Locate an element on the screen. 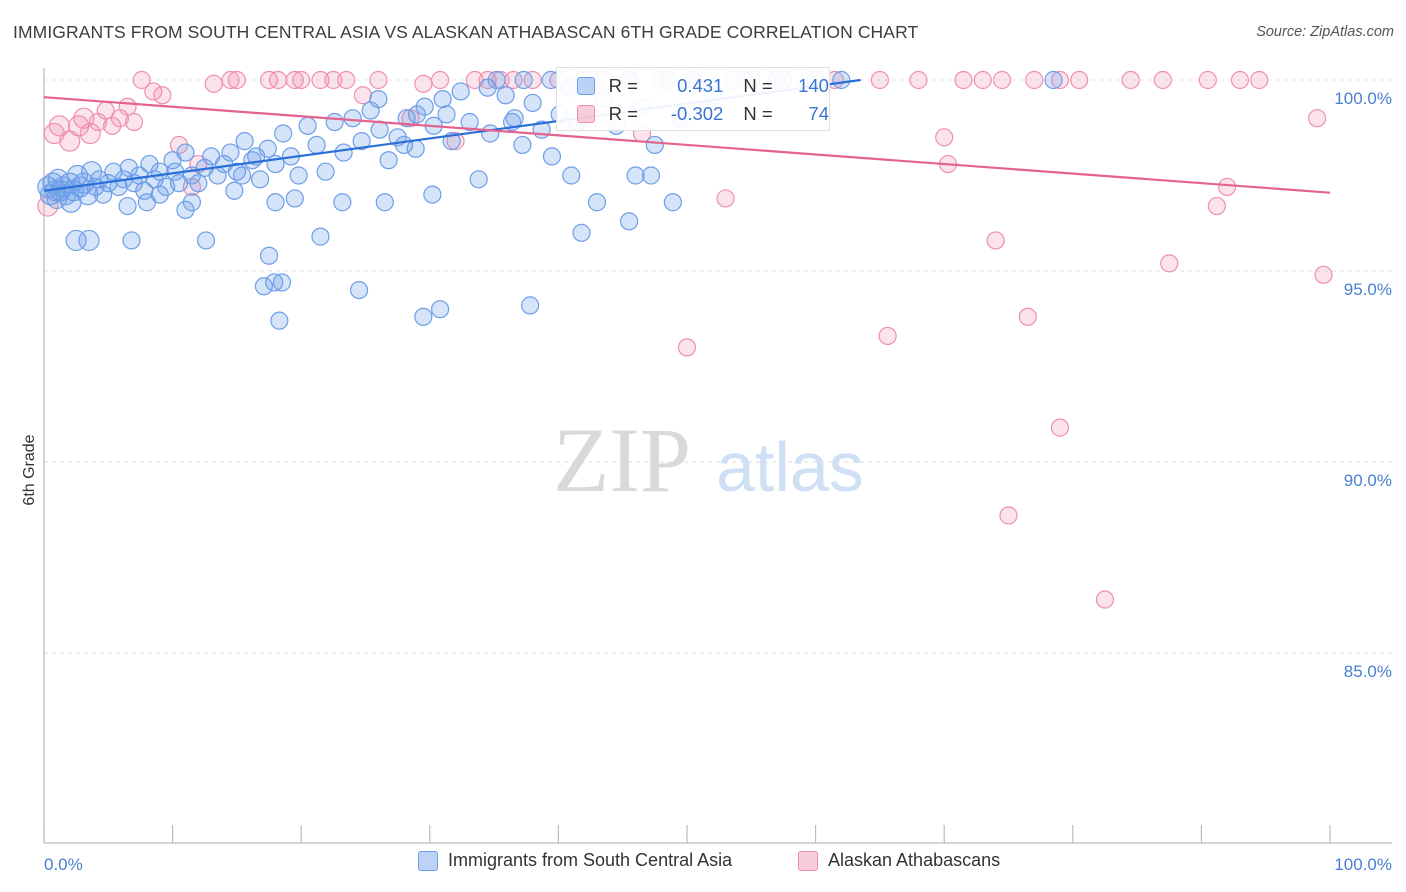  y-tick-label: 90.0% is located at coordinates (1368, 480).